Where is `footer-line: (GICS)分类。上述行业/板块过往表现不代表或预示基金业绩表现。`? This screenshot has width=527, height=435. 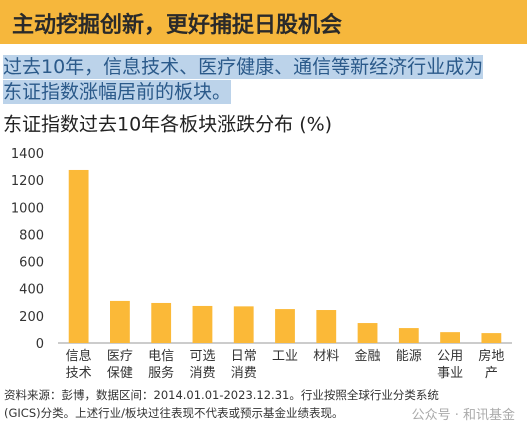 footer-line: (GICS)分类。上述行业/板块过往表现不代表或预示基金业绩表现。 is located at coordinates (174, 413).